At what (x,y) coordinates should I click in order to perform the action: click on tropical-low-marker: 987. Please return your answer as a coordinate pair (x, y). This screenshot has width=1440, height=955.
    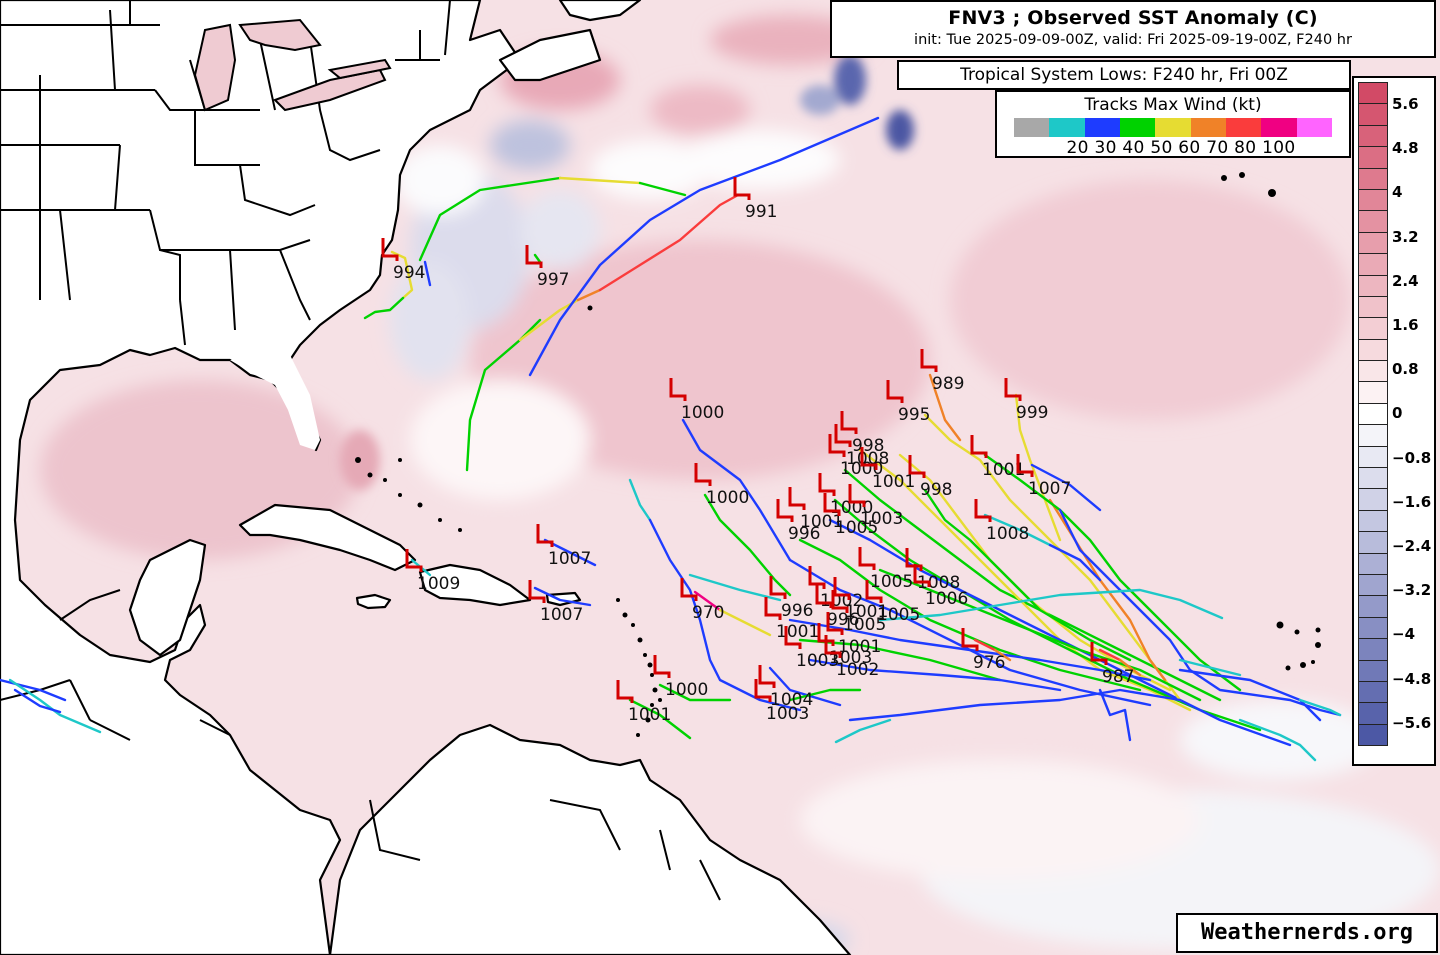
    Looking at the image, I should click on (1112, 664).